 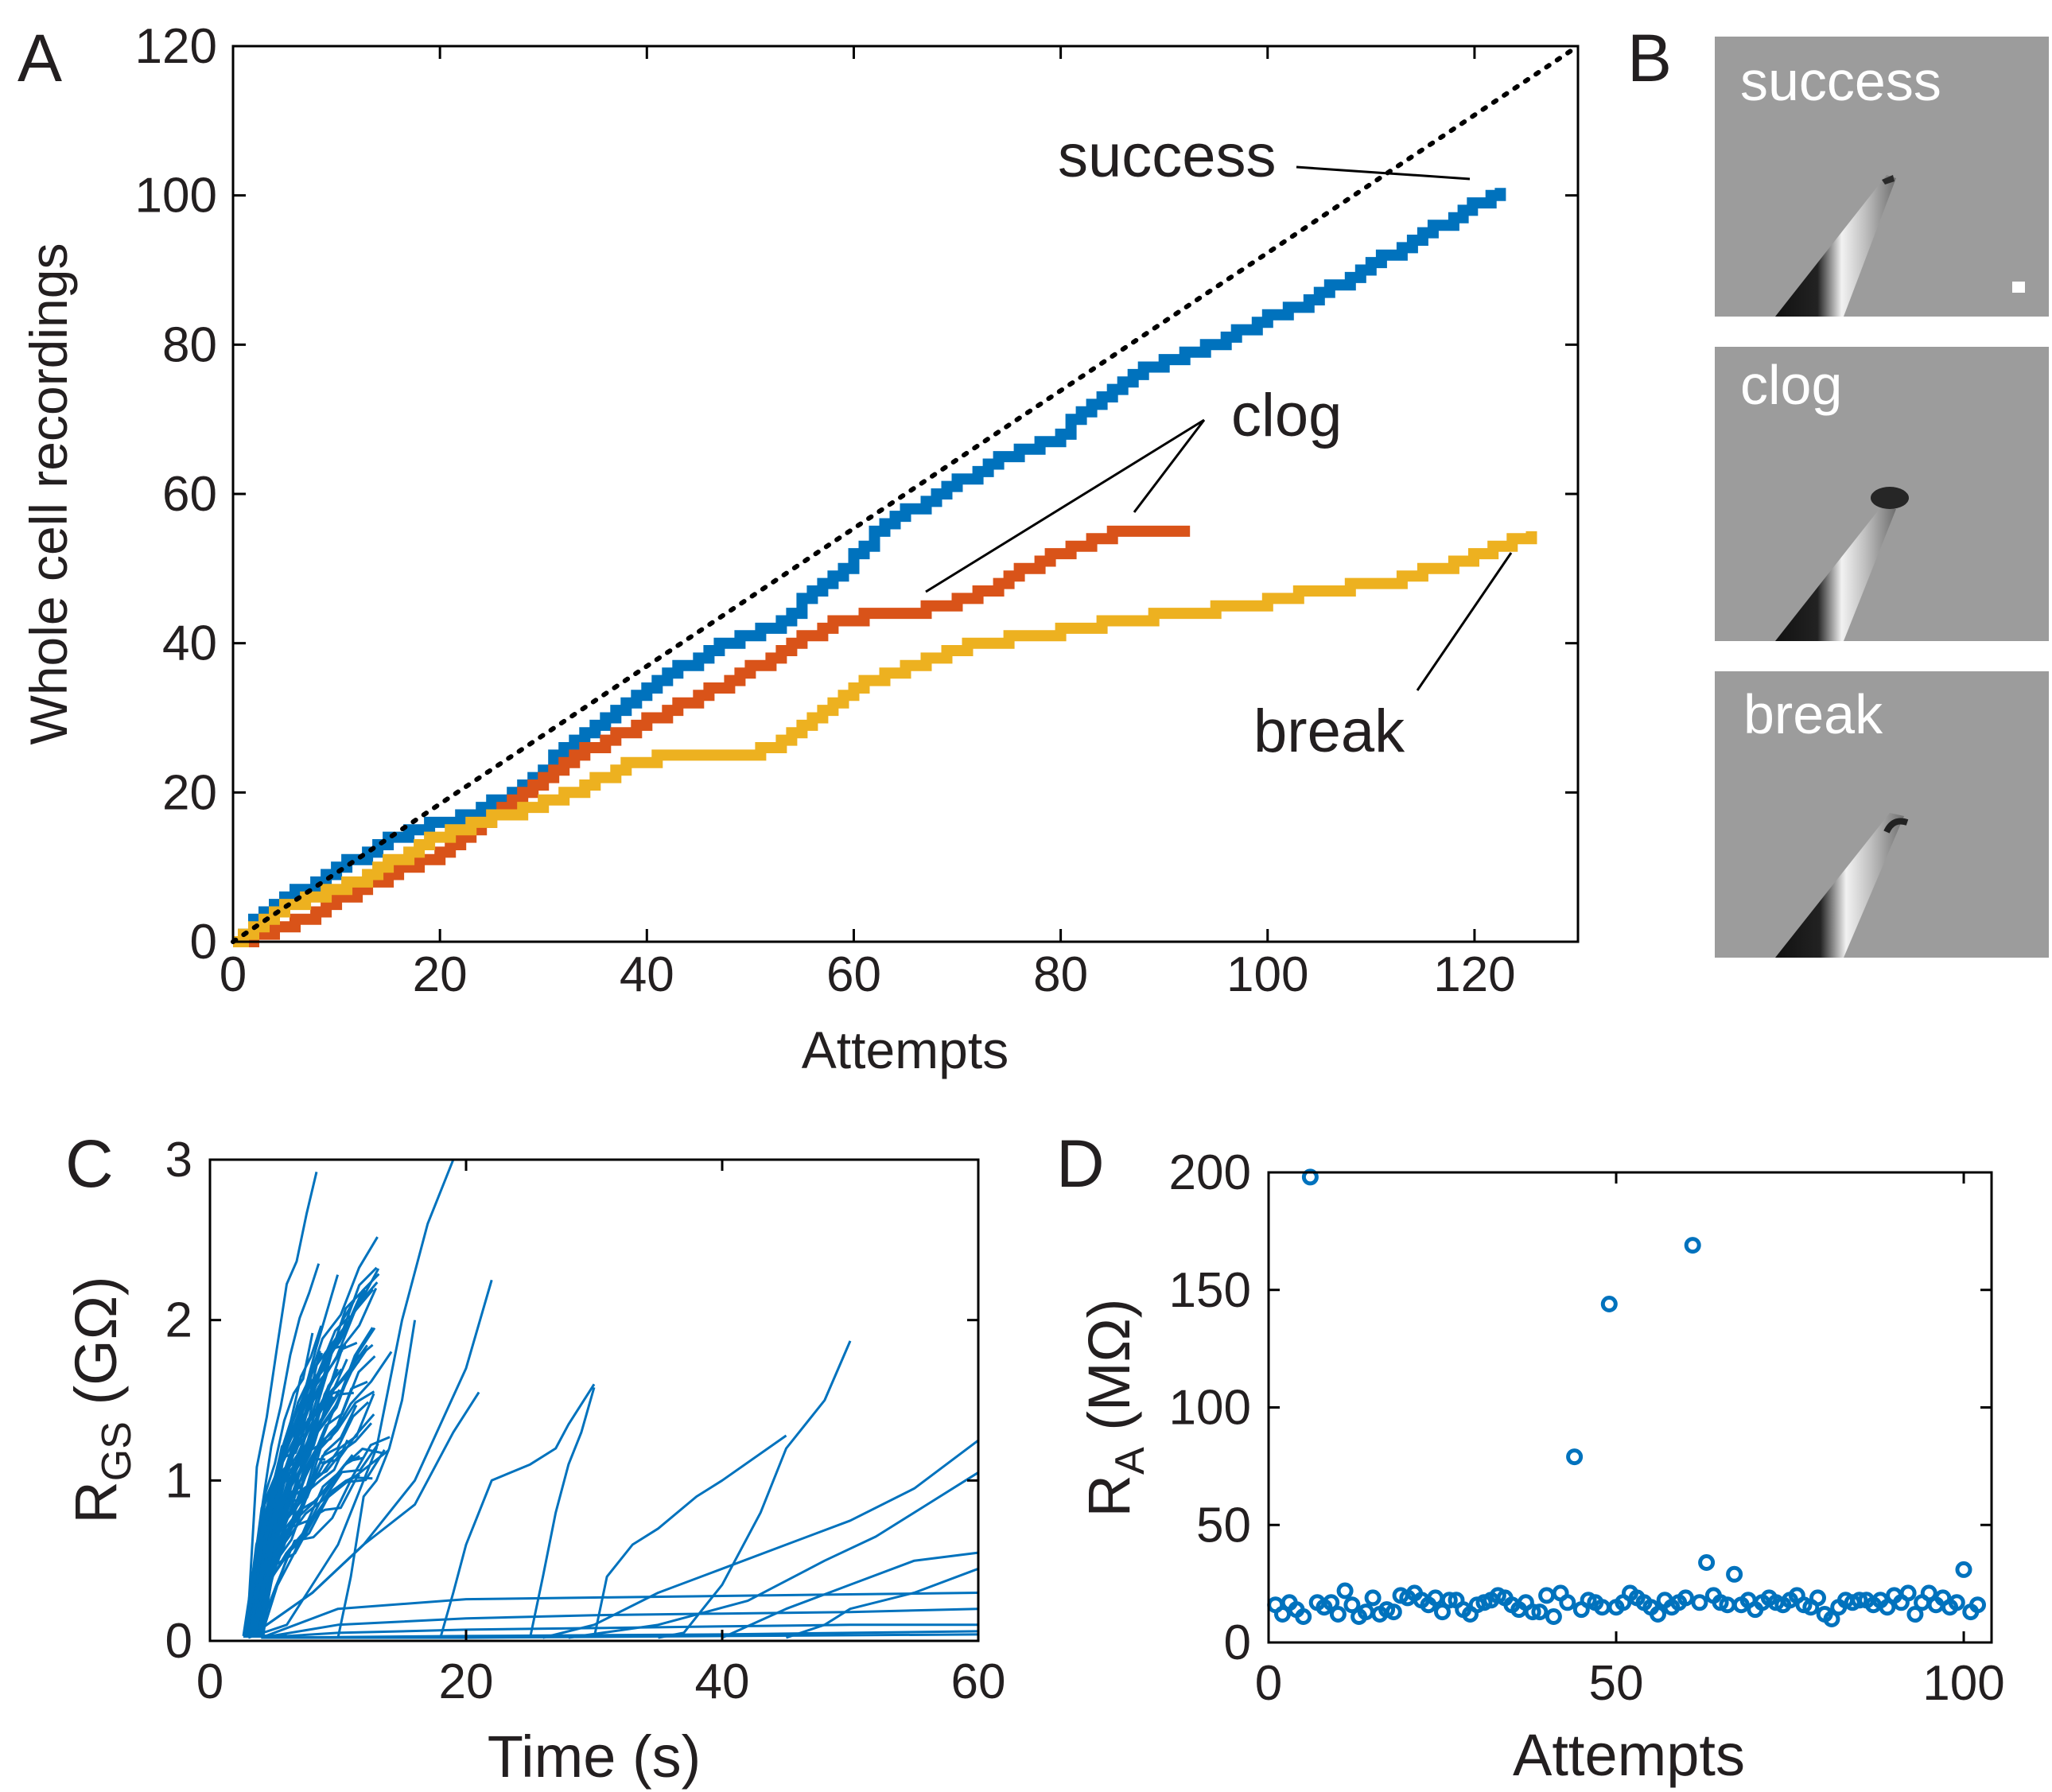 I want to click on panel-d-ticks: 0 50 100 0 50 100 150 200, so click(x=1587, y=1428).